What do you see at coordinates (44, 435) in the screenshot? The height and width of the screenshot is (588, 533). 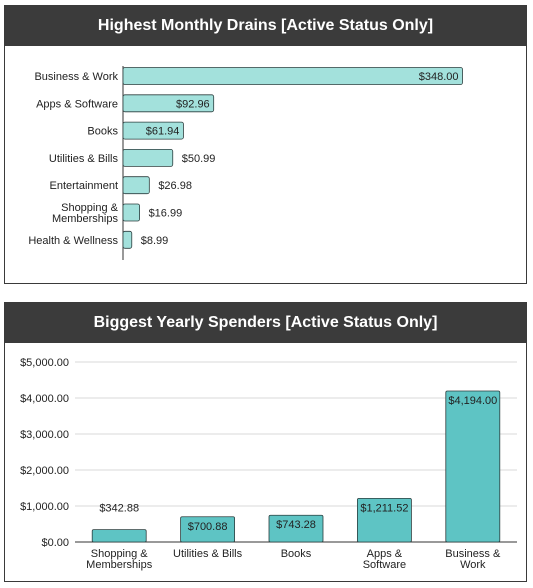 I see `y-tick-label: $3,000.00` at bounding box center [44, 435].